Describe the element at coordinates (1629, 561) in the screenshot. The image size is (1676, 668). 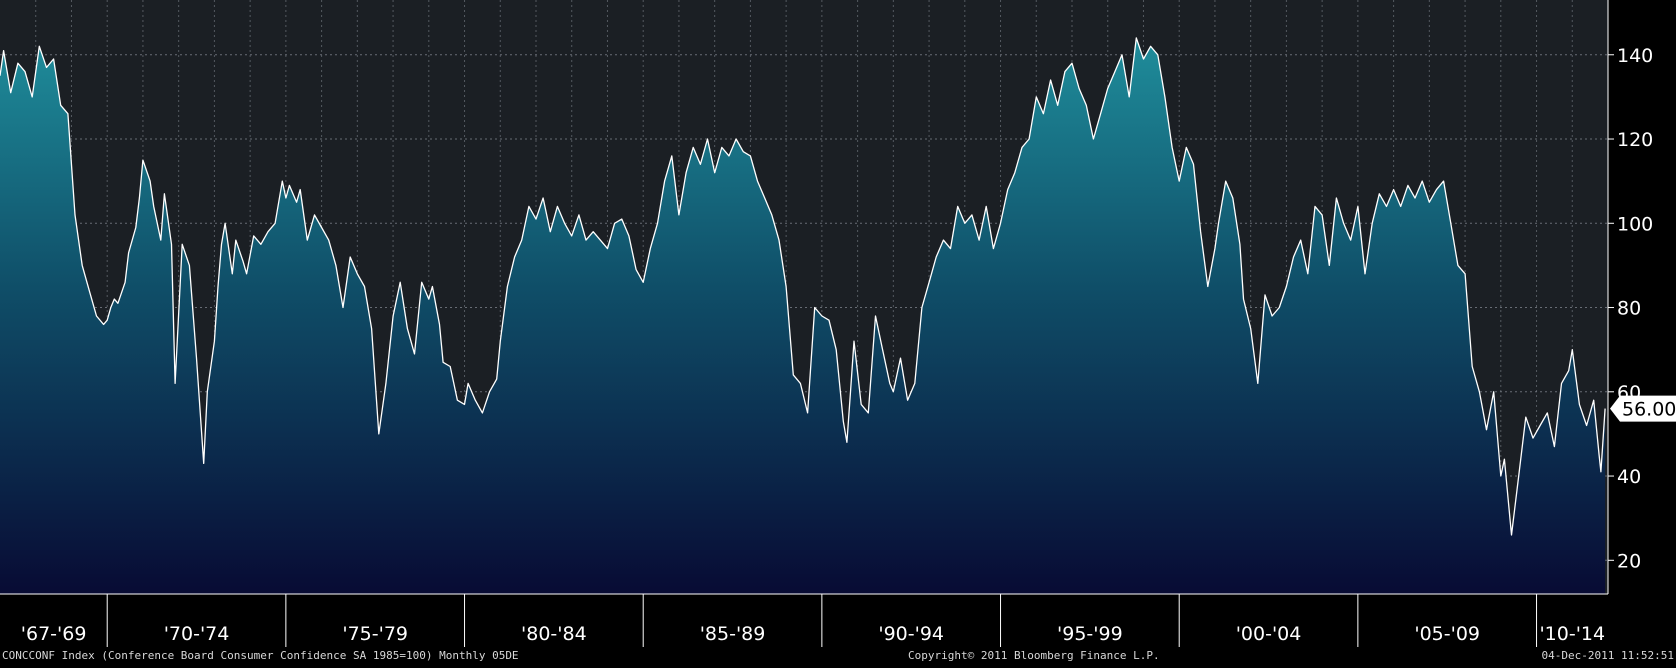
I see `y-tick-label: 20` at that location.